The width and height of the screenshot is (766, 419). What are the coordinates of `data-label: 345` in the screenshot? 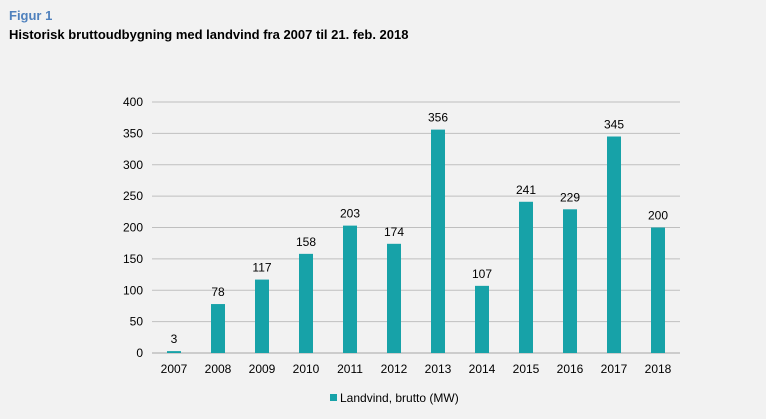 It's located at (614, 125).